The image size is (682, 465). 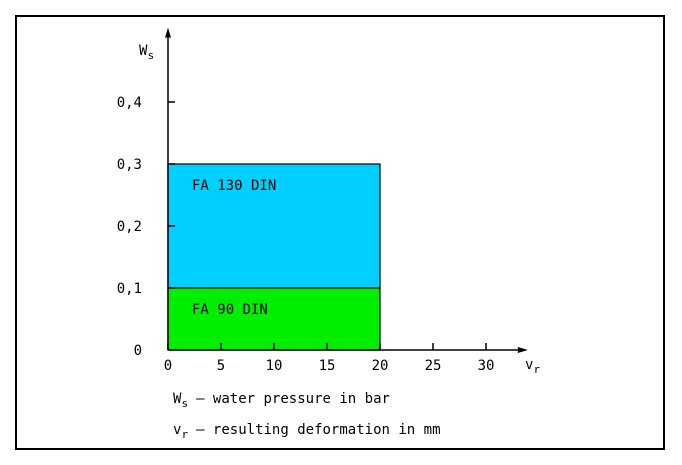 I want to click on y-tick-label: 0,4, so click(x=129, y=103).